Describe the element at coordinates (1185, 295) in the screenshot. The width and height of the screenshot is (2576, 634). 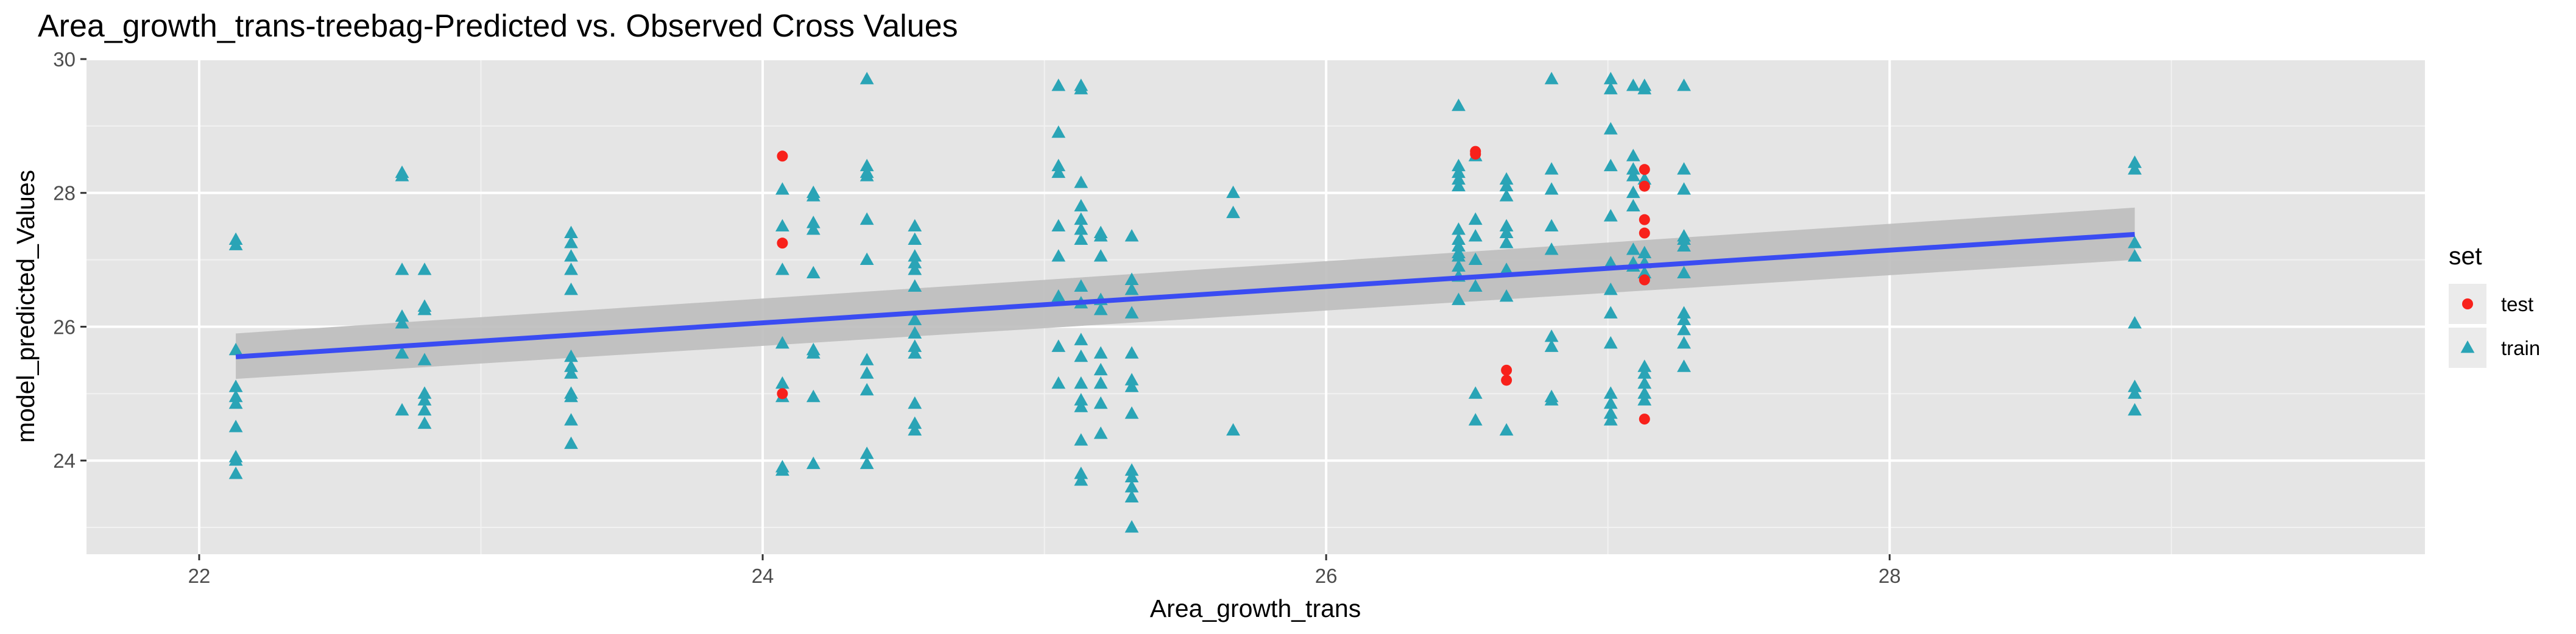
I see `trend-line` at that location.